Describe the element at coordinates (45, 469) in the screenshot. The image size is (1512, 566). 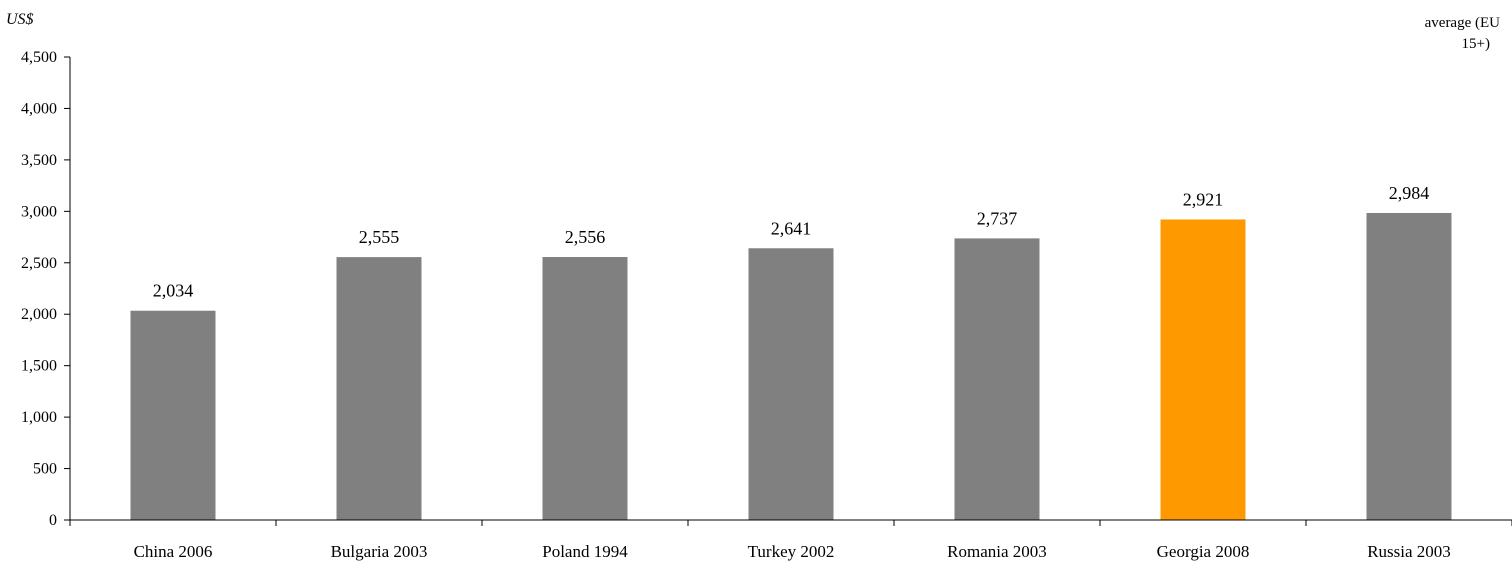
I see `y-tick-label: 500` at that location.